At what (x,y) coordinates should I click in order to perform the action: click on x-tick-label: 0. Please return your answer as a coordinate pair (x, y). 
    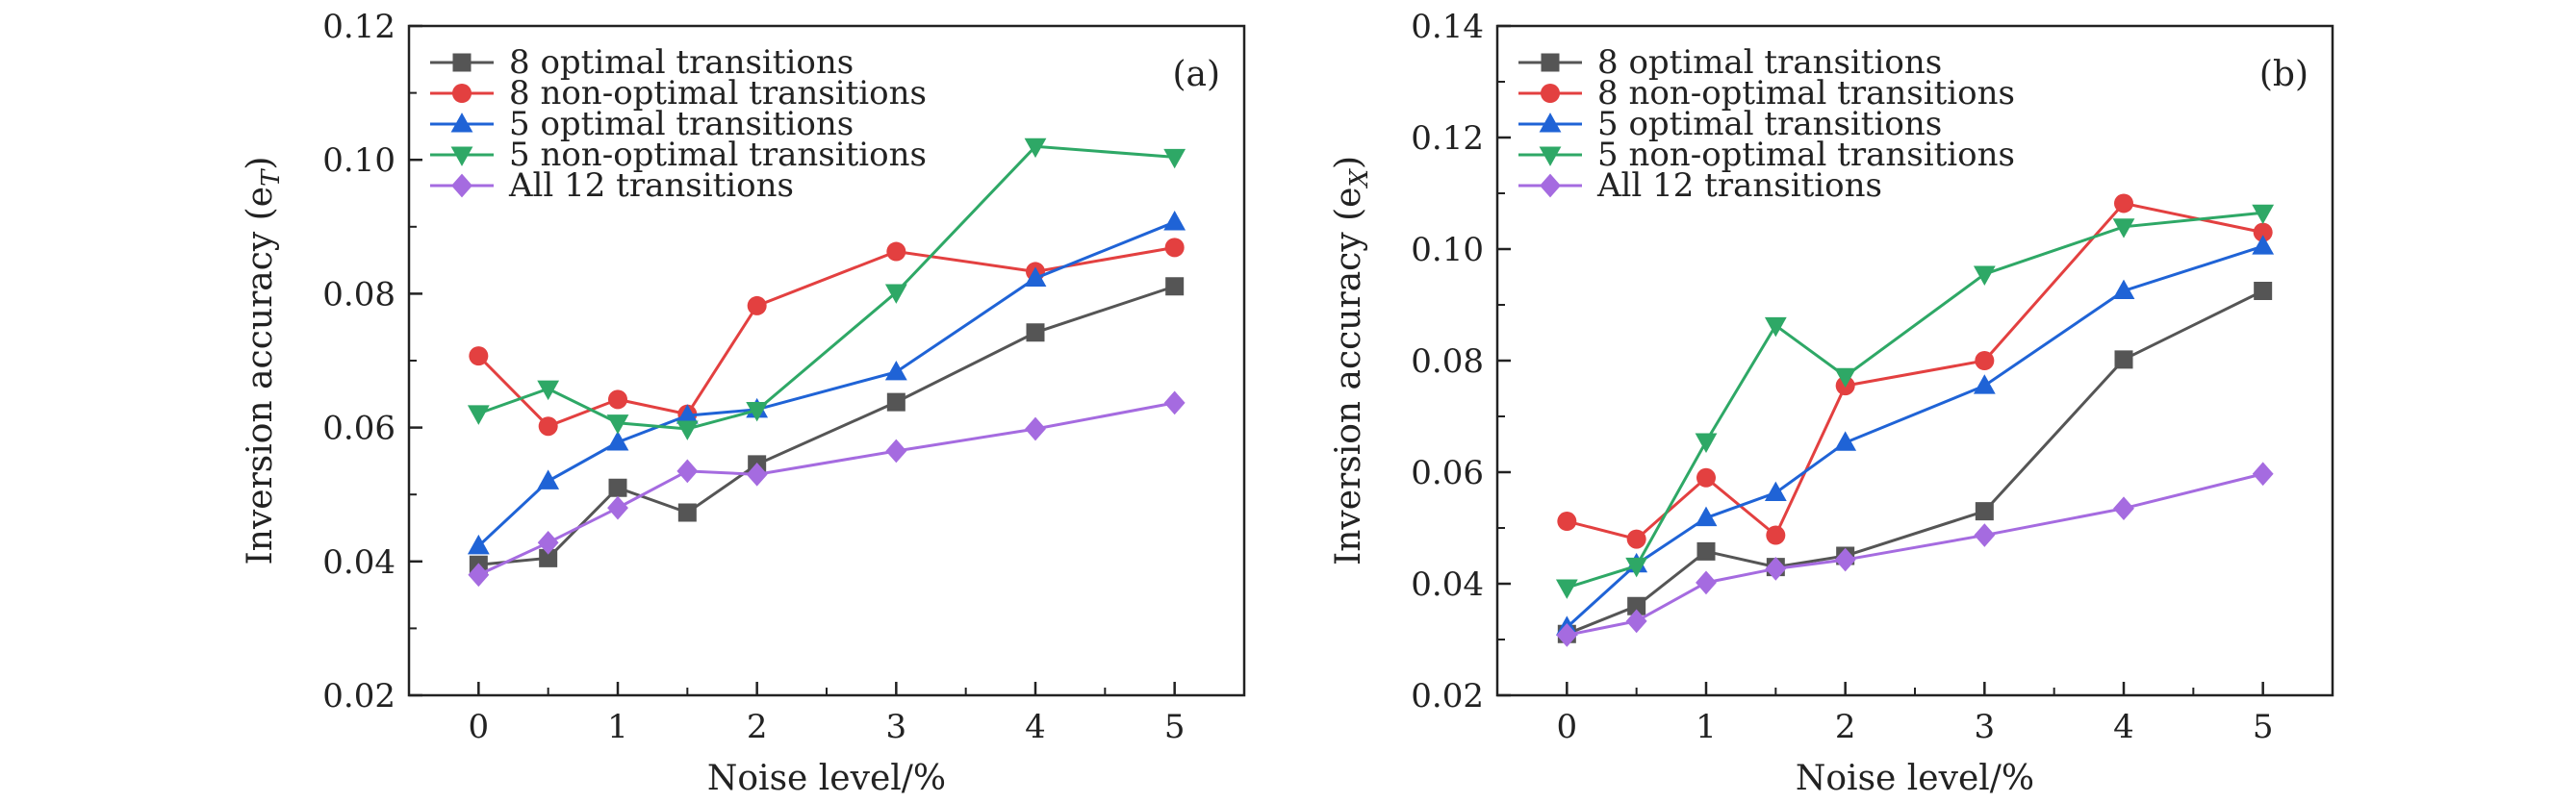
    Looking at the image, I should click on (1567, 727).